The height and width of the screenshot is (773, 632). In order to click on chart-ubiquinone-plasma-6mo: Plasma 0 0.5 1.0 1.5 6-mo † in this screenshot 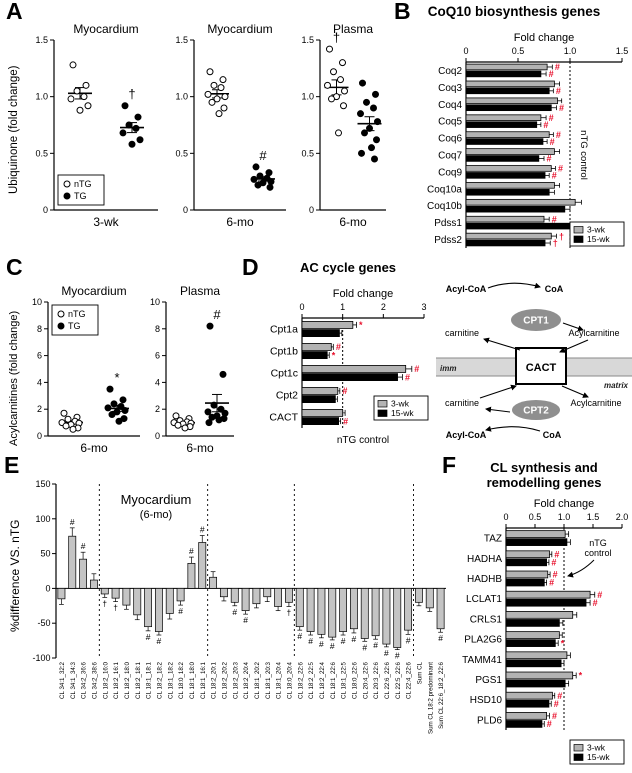, I will do `click(342, 126)`.